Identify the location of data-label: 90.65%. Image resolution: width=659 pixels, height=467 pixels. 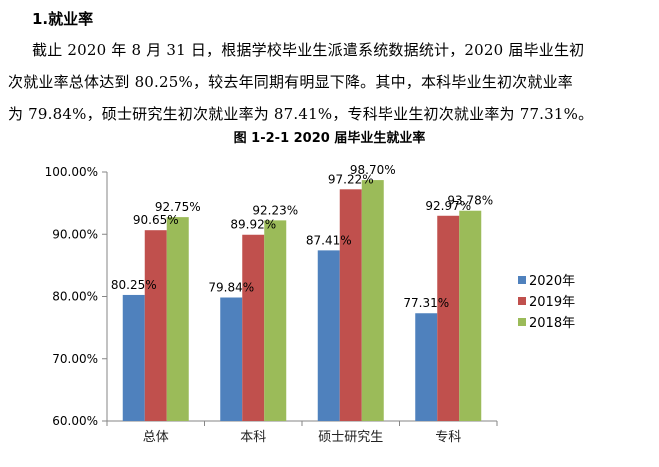
(156, 220).